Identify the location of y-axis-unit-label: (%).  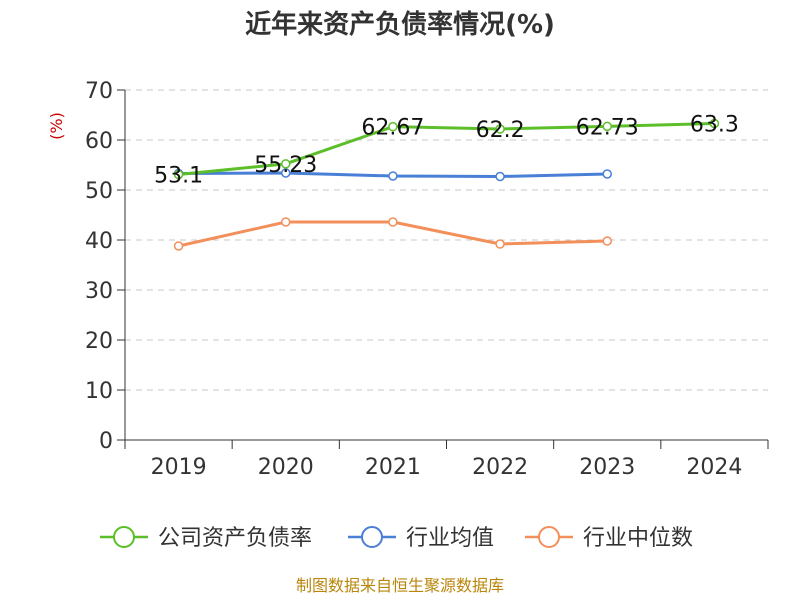
(56, 126).